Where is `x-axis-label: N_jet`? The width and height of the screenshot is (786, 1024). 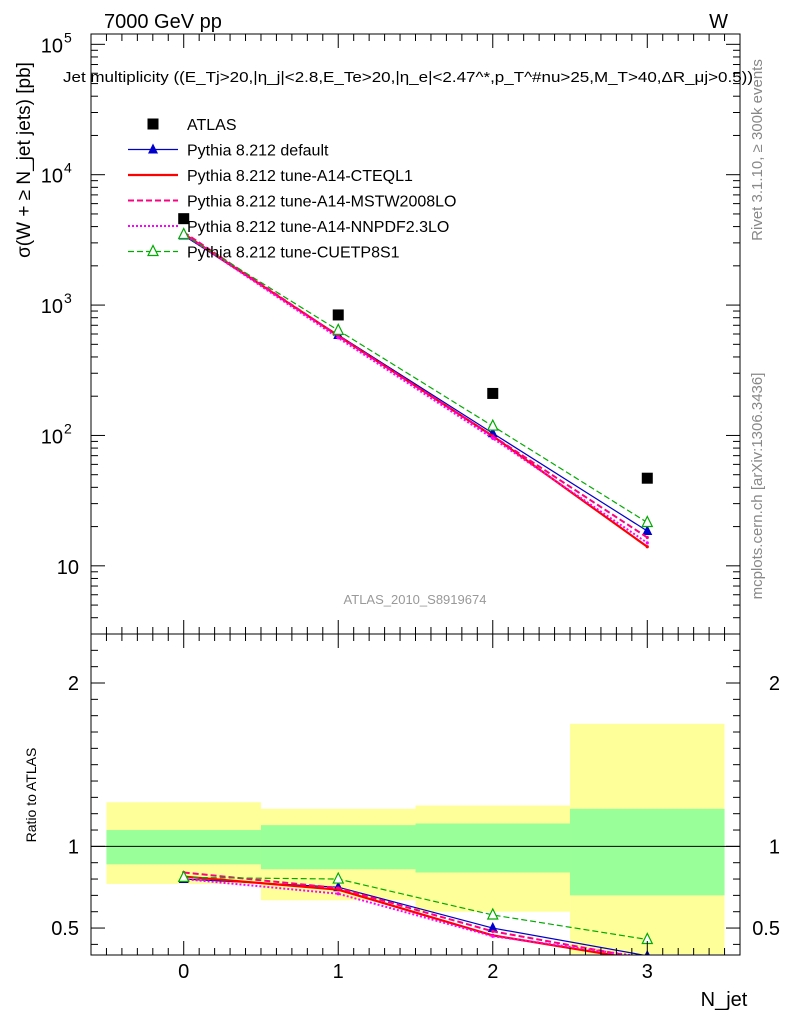 x-axis-label: N_jet is located at coordinates (724, 1000).